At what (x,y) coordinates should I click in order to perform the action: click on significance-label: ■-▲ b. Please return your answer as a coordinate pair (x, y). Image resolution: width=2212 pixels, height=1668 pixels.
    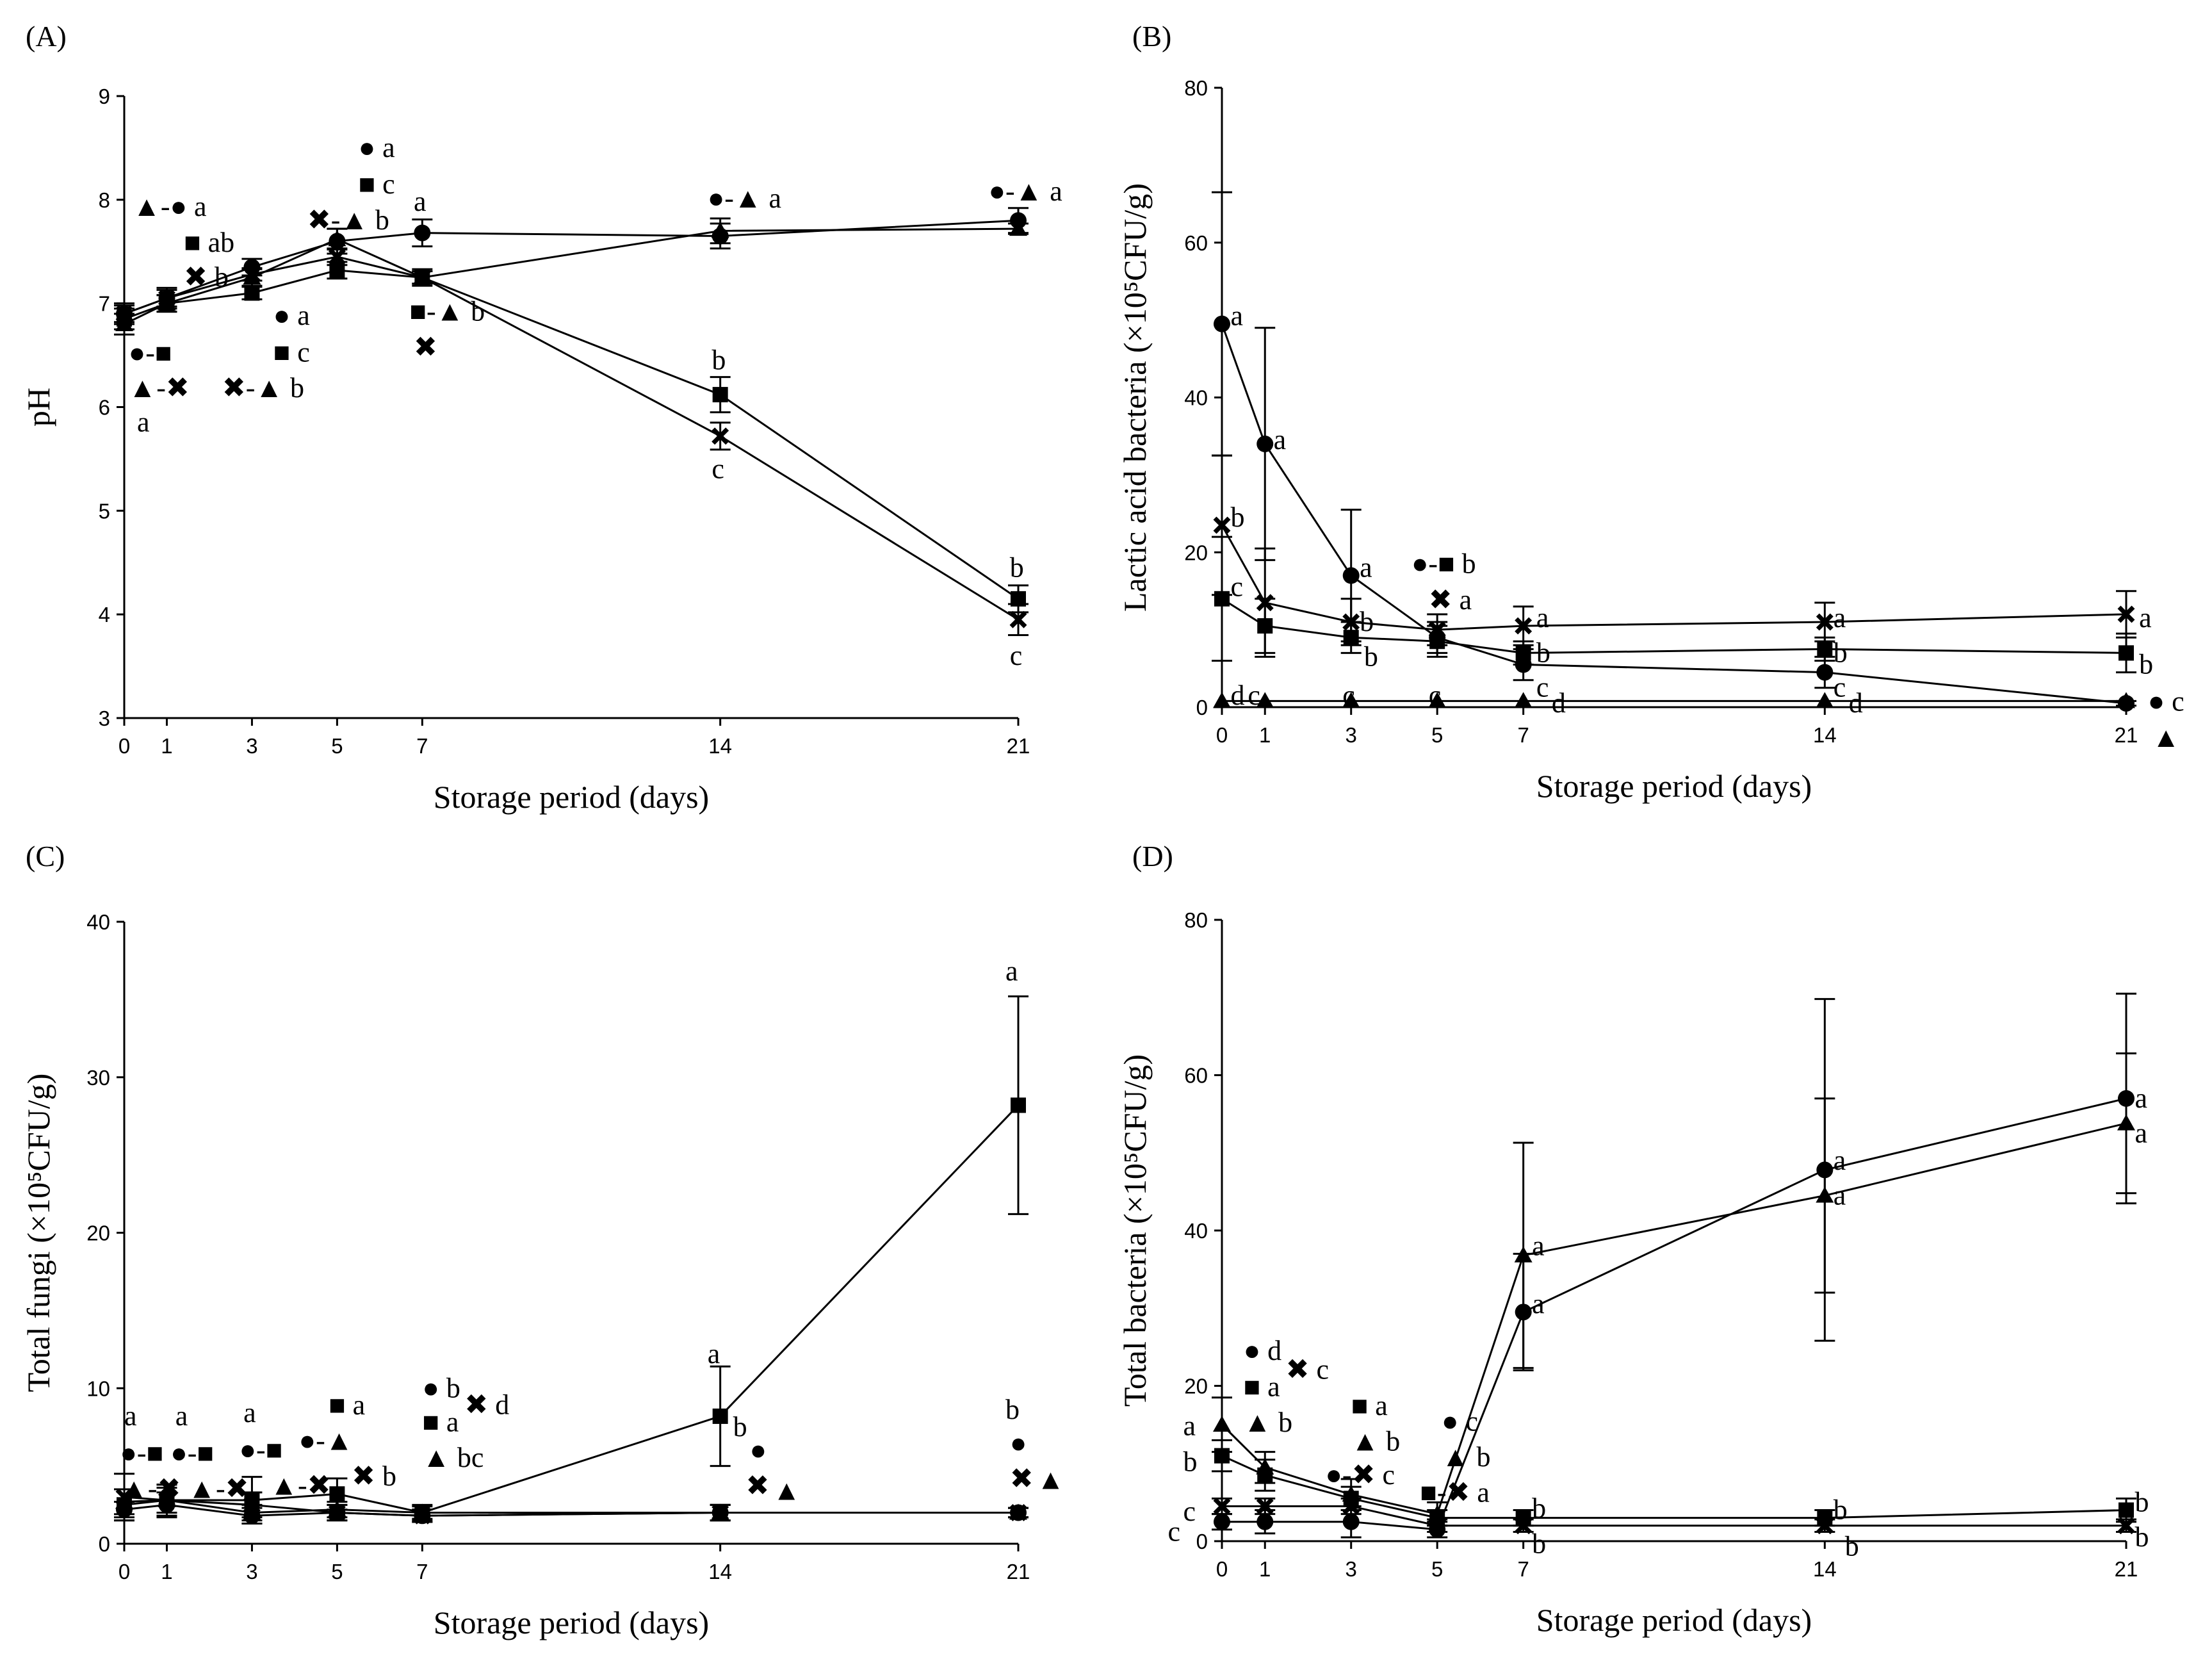
    Looking at the image, I should click on (447, 312).